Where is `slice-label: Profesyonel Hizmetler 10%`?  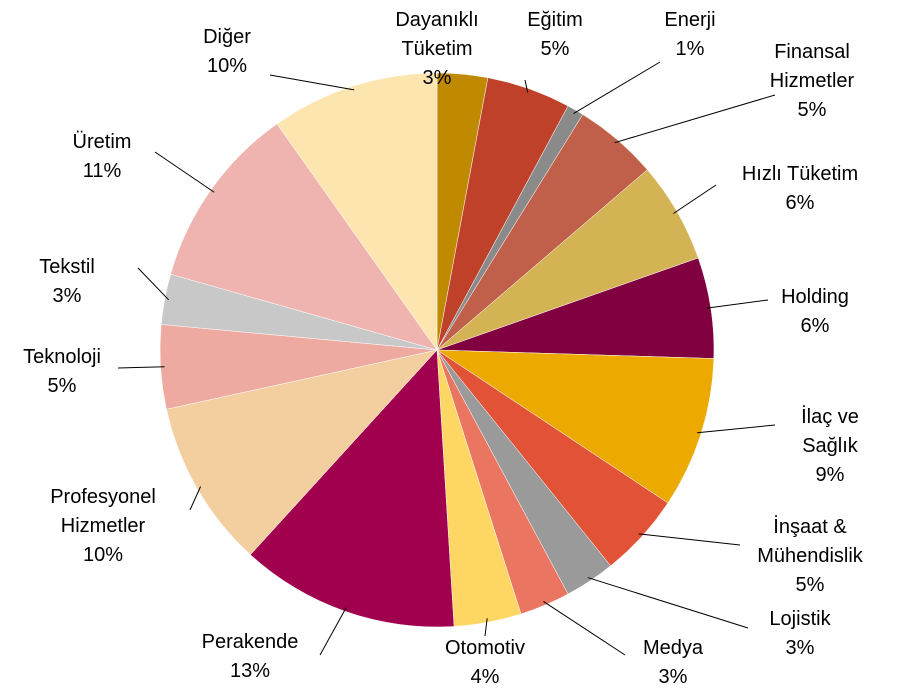 slice-label: Profesyonel Hizmetler 10% is located at coordinates (103, 526).